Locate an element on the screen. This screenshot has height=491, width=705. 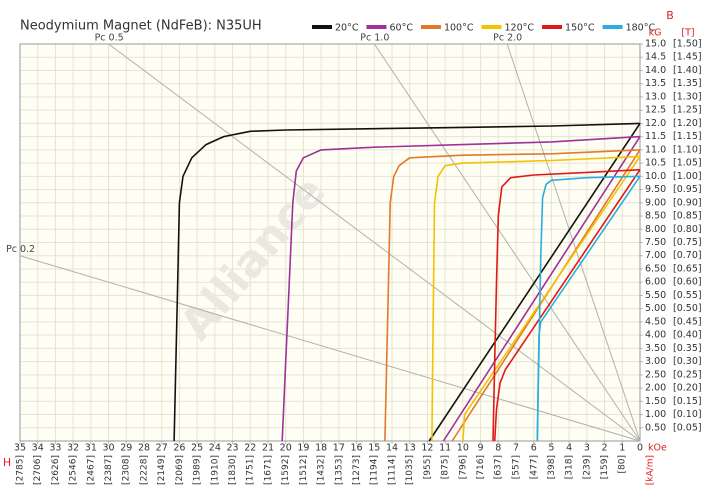
x2-tick-label: [2387] is located at coordinates (109, 470).